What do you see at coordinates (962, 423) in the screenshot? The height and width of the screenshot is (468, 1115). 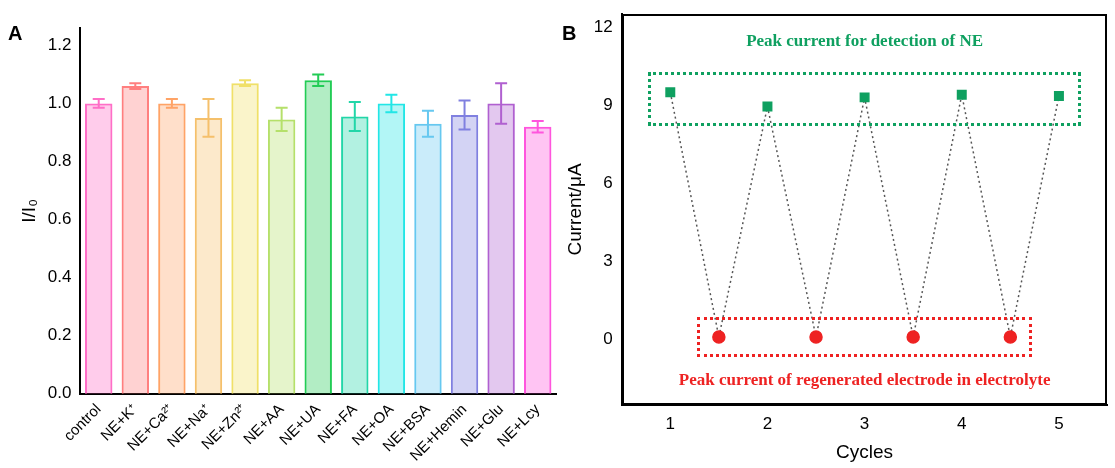 I see `x-tick-label: 4` at bounding box center [962, 423].